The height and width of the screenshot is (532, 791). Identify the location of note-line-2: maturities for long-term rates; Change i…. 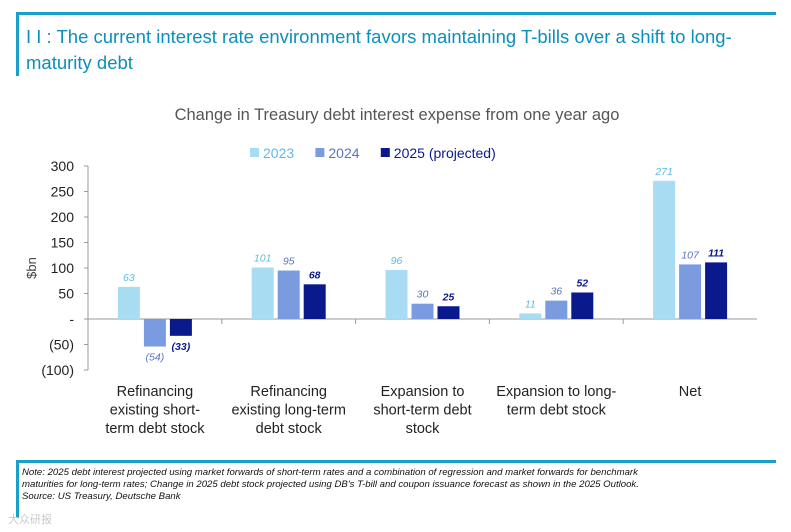
(330, 484).